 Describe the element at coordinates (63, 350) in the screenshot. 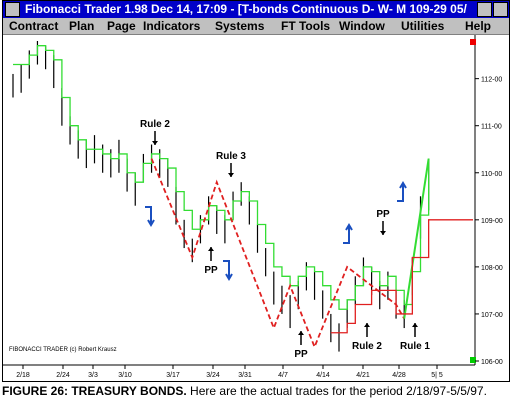

I see `copyright: FIBONACCI TRADER (c) Robert Krausz` at that location.